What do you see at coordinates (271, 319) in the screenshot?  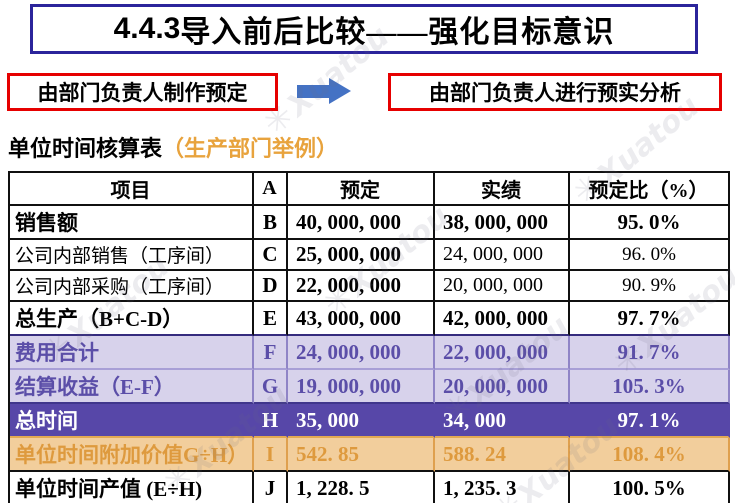 I see `cell-code: E` at bounding box center [271, 319].